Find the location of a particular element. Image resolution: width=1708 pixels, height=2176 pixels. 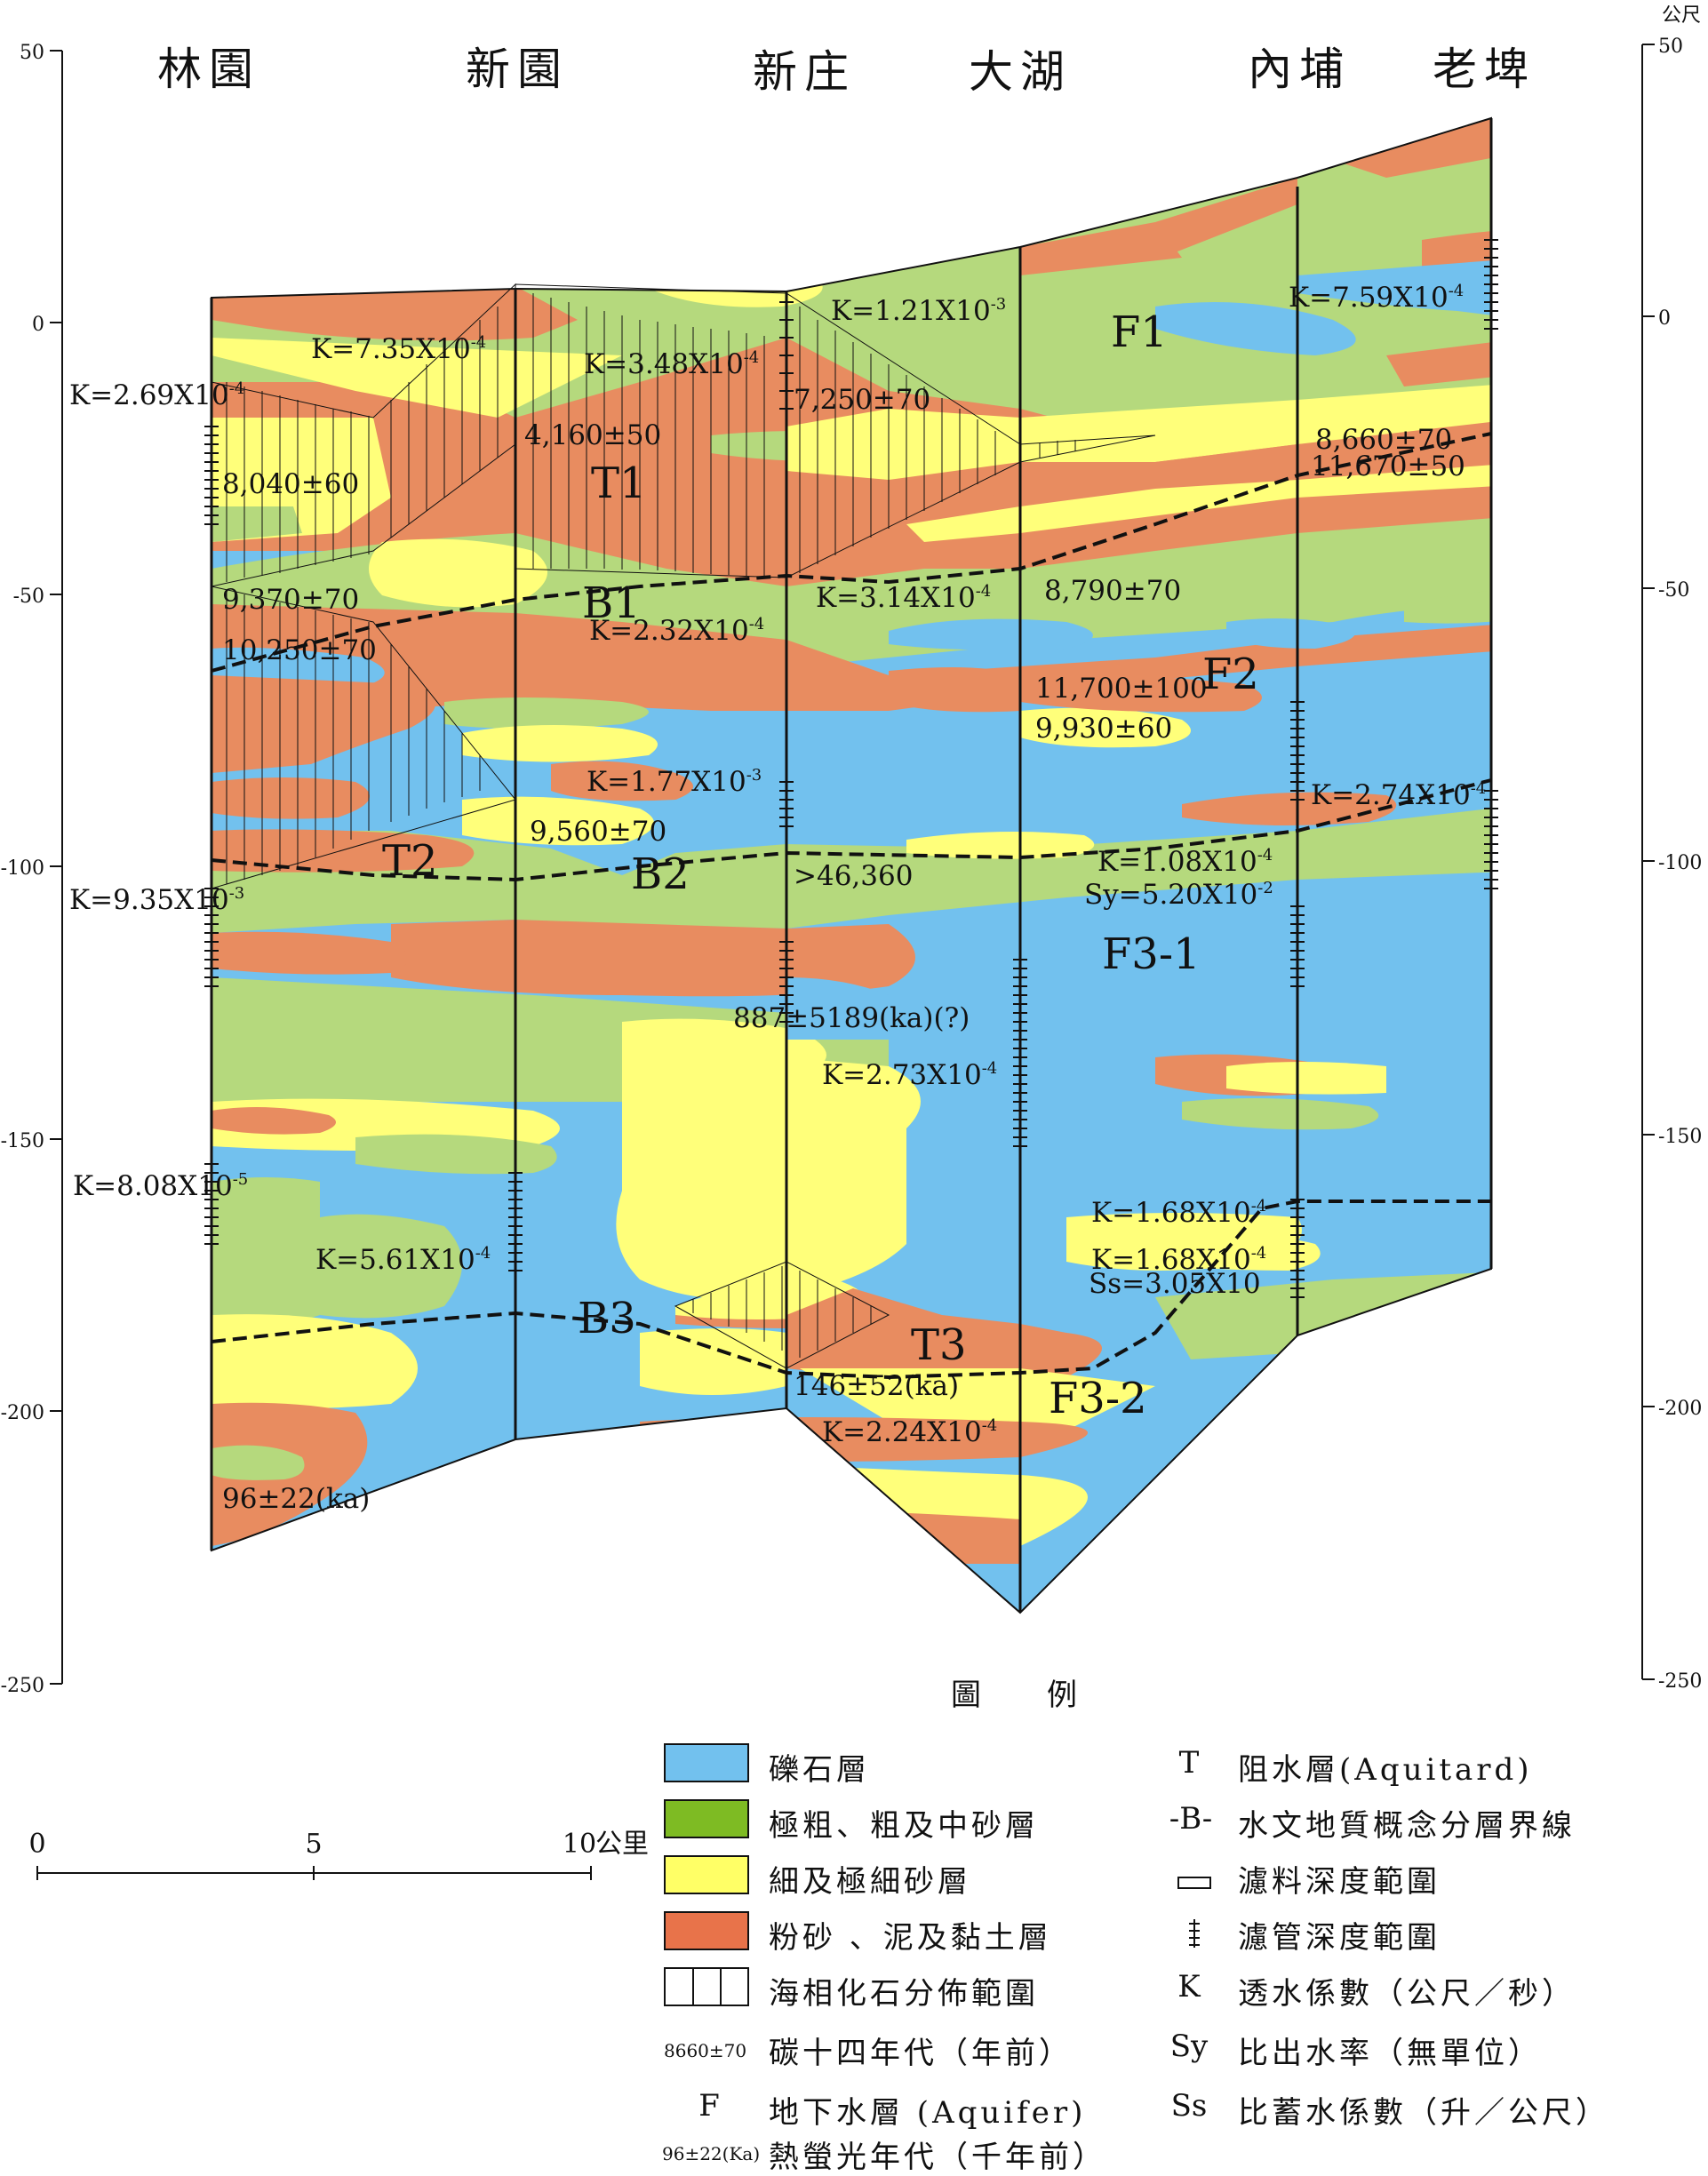

right-tick-minus50: -50 is located at coordinates (1673, 590).